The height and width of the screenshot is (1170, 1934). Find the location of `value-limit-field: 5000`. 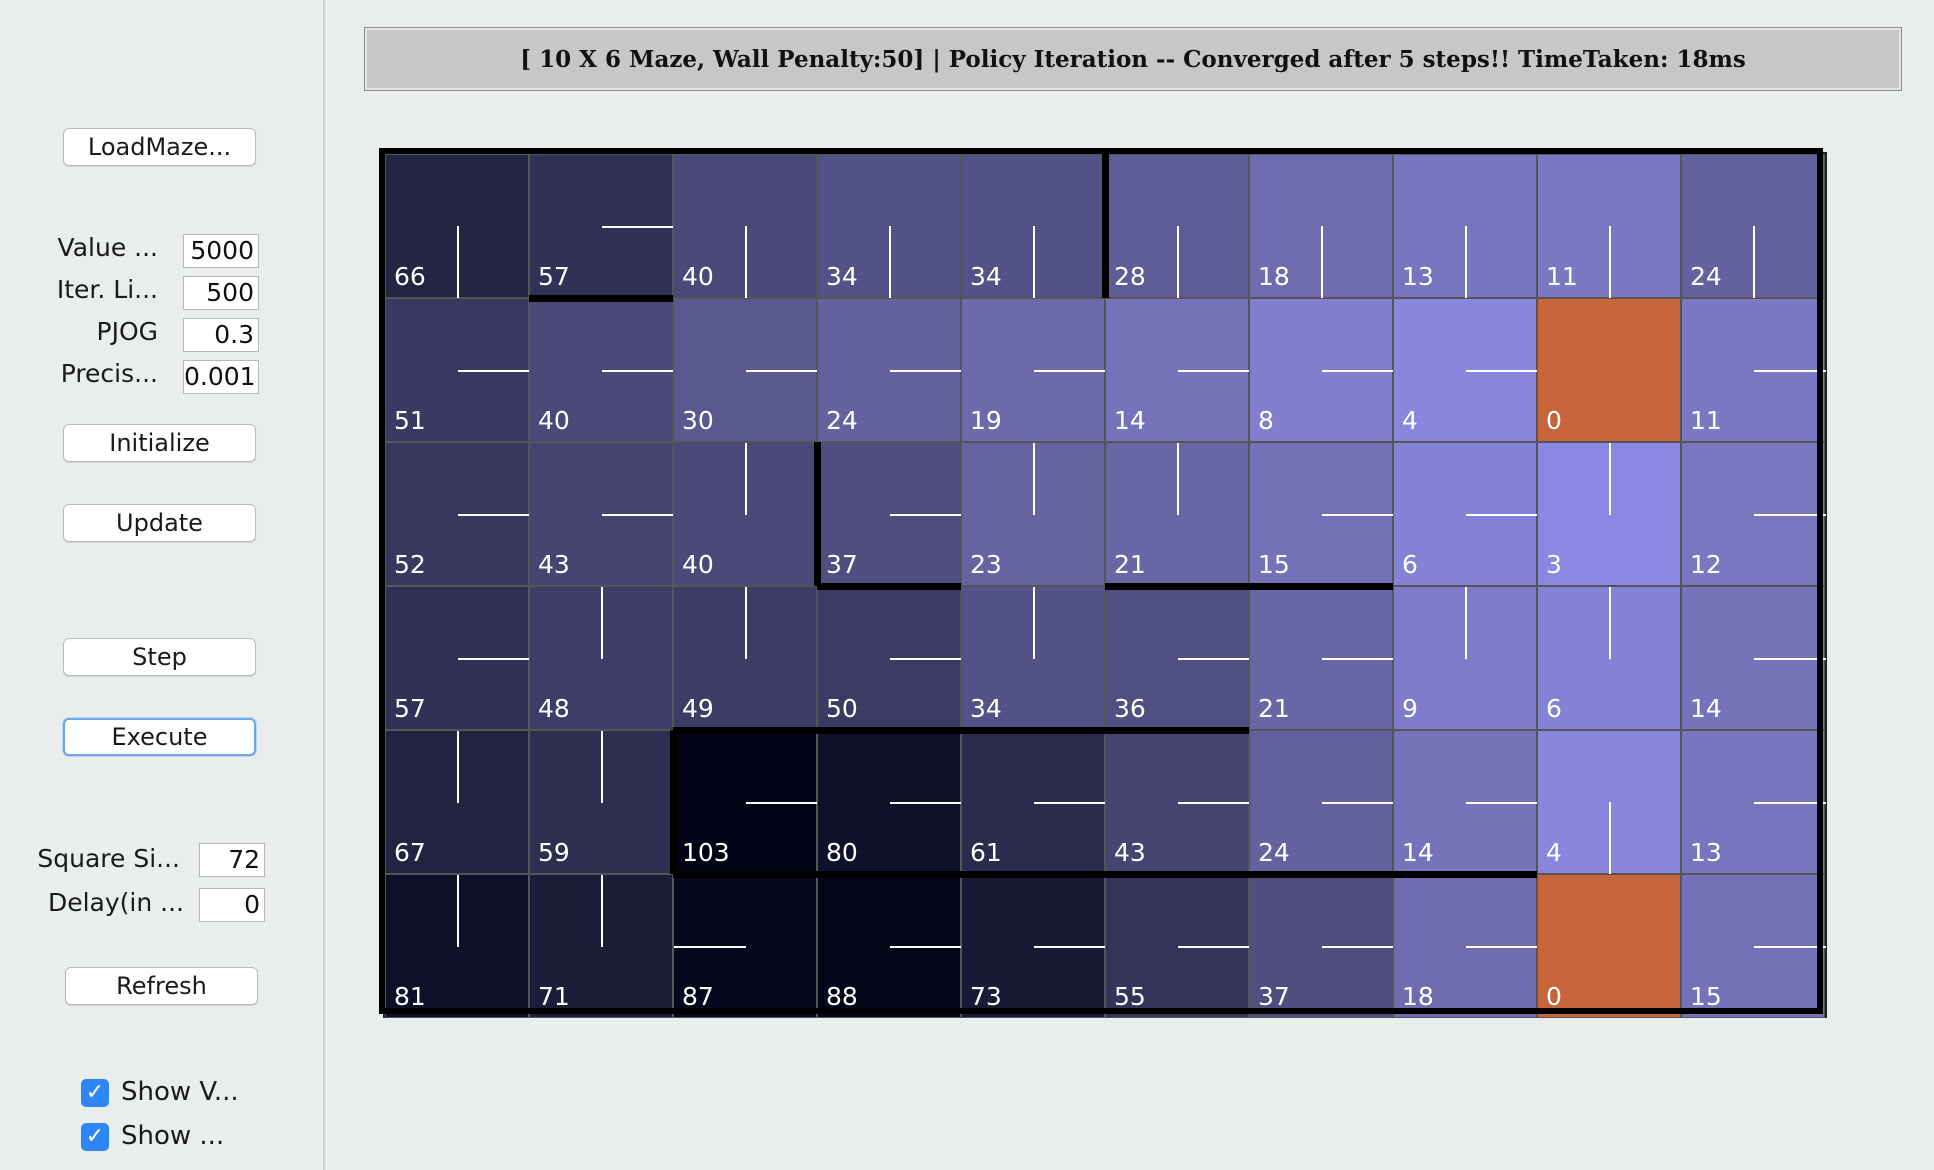

value-limit-field: 5000 is located at coordinates (221, 251).